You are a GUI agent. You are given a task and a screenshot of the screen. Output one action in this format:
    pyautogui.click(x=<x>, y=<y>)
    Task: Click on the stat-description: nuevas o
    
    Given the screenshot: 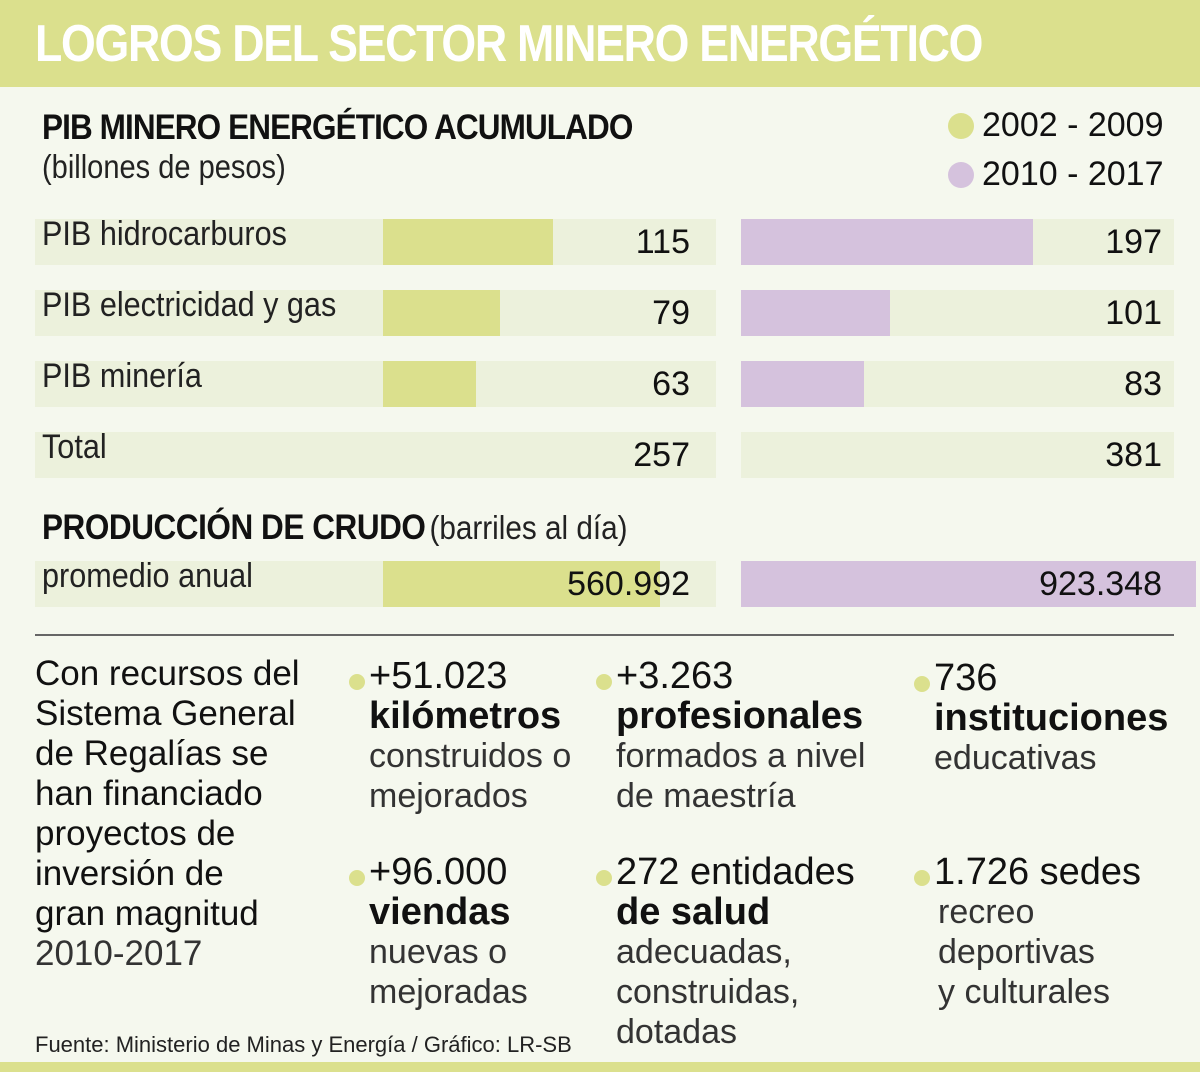 What is the action you would take?
    pyautogui.click(x=438, y=952)
    